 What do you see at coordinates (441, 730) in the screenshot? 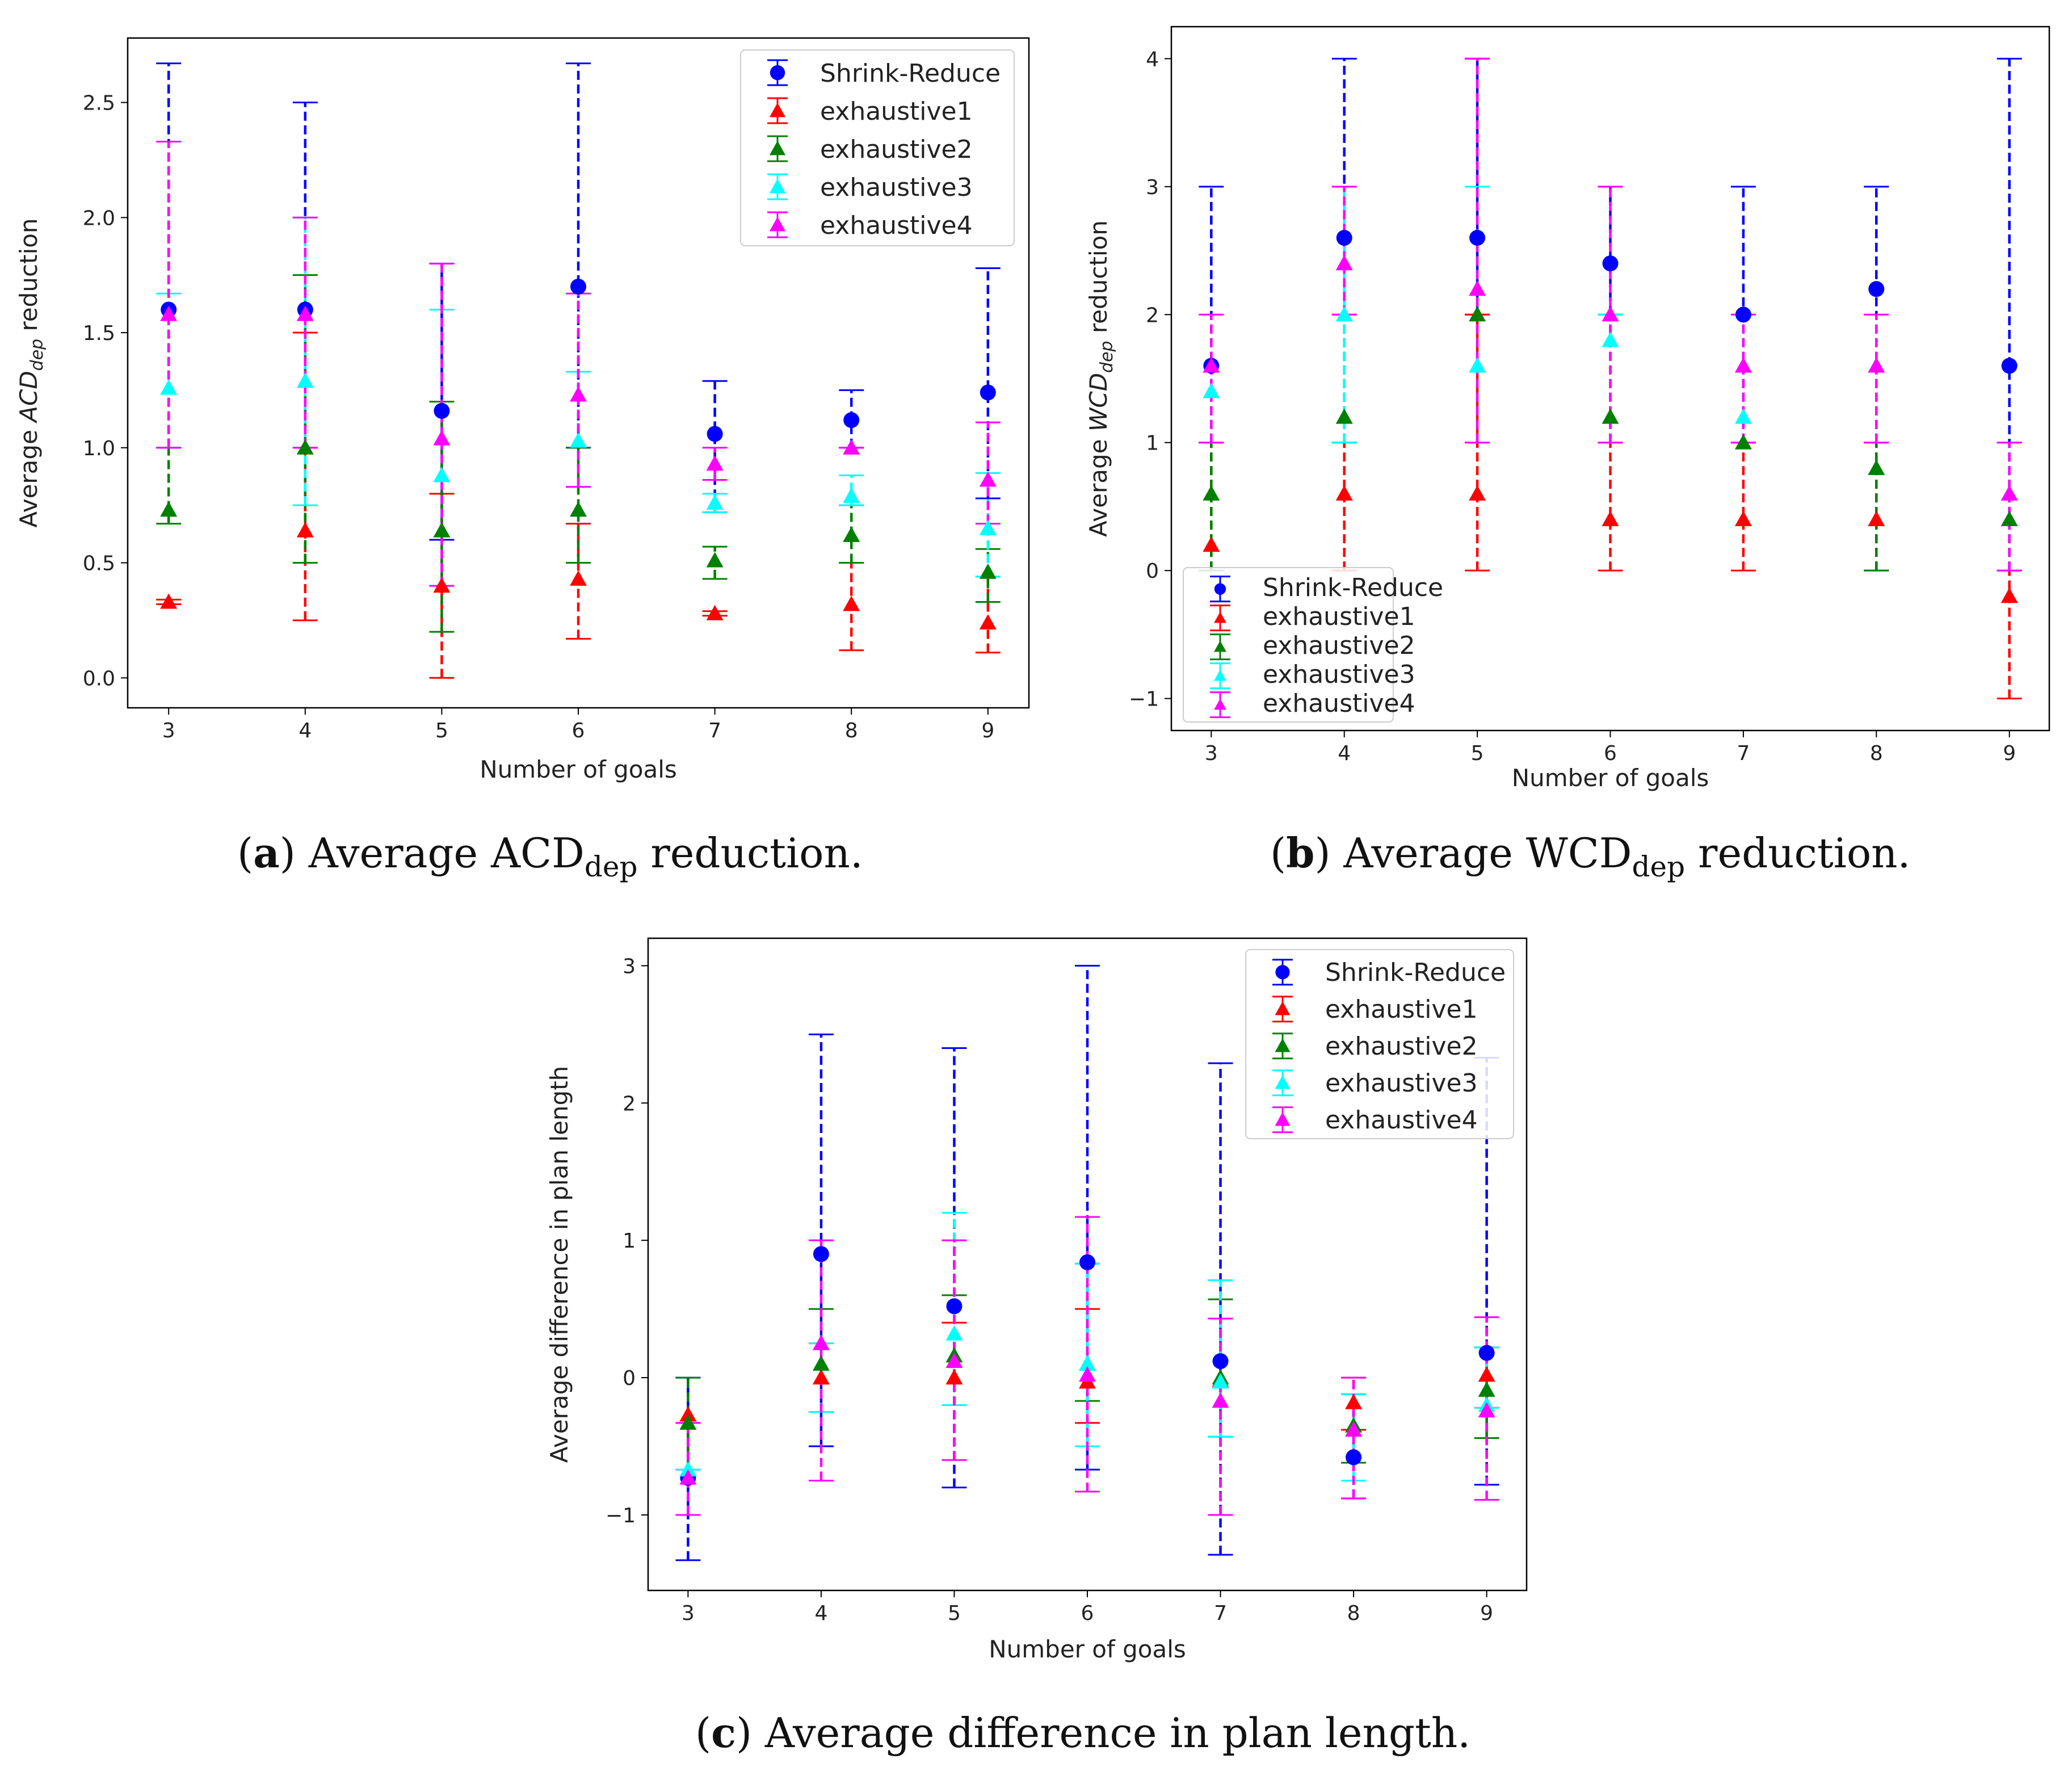
I see `x-tick-label: 5` at bounding box center [441, 730].